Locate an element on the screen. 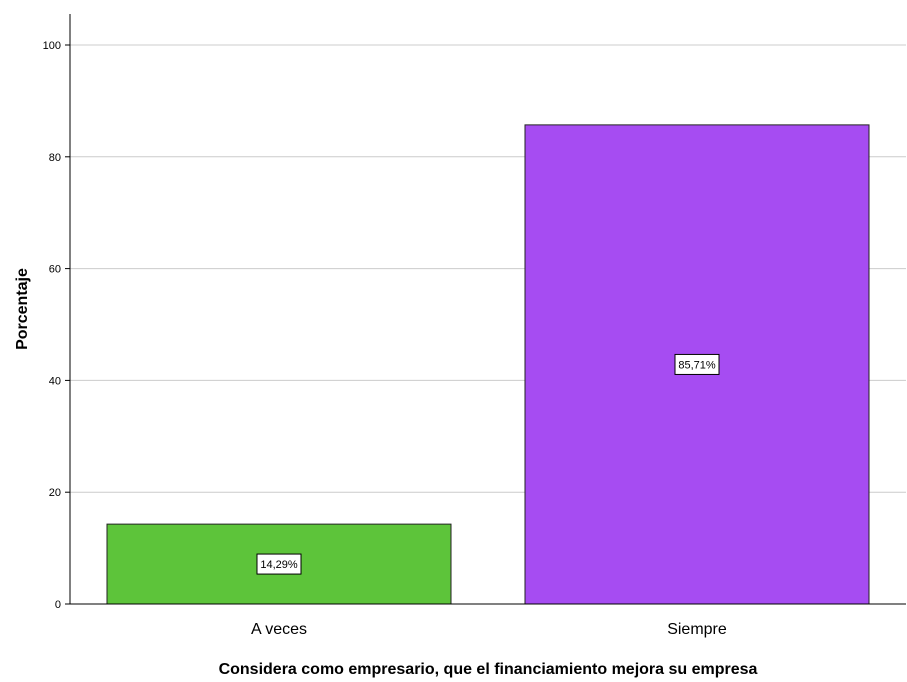  data-label: 85,71% is located at coordinates (697, 365).